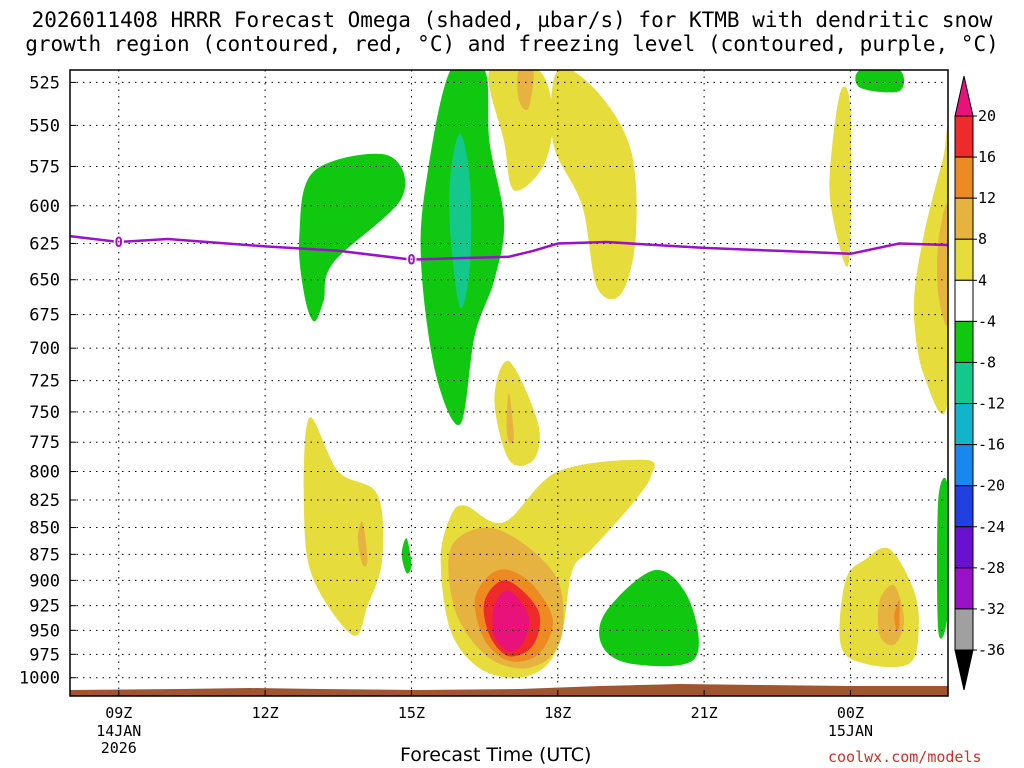 The image size is (1024, 768). What do you see at coordinates (987, 198) in the screenshot?
I see `colorbar-label-12: 12` at bounding box center [987, 198].